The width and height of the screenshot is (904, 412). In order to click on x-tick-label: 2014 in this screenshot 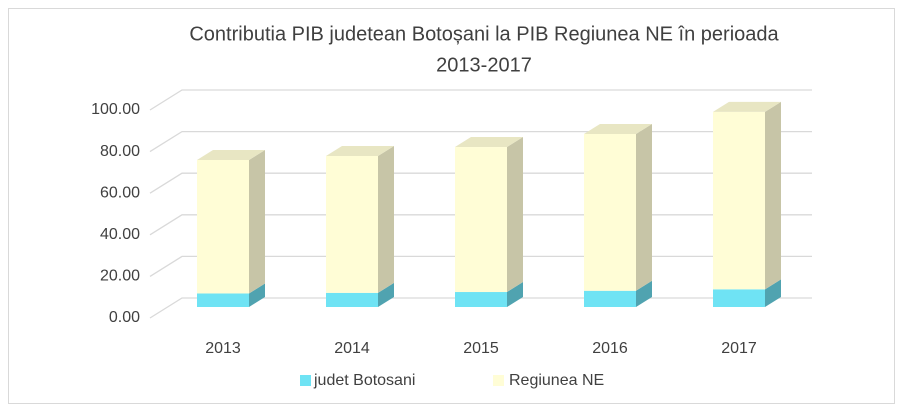, I will do `click(352, 348)`.